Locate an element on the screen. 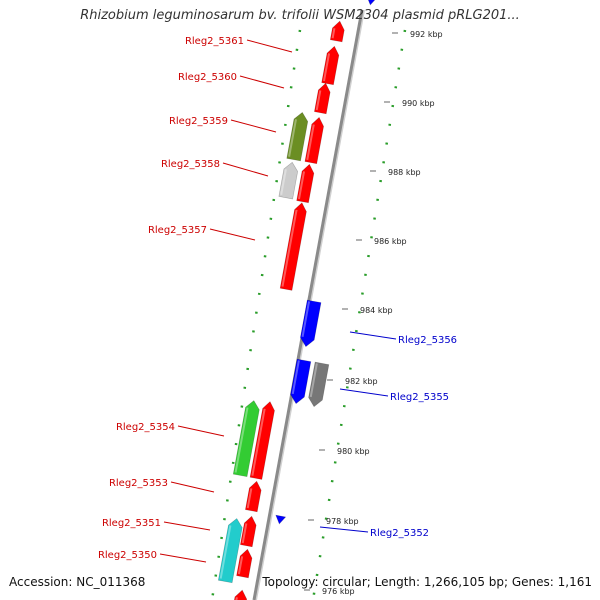 The height and width of the screenshot is (600, 600). gene-label: Rleg2_5353 is located at coordinates (138, 483).